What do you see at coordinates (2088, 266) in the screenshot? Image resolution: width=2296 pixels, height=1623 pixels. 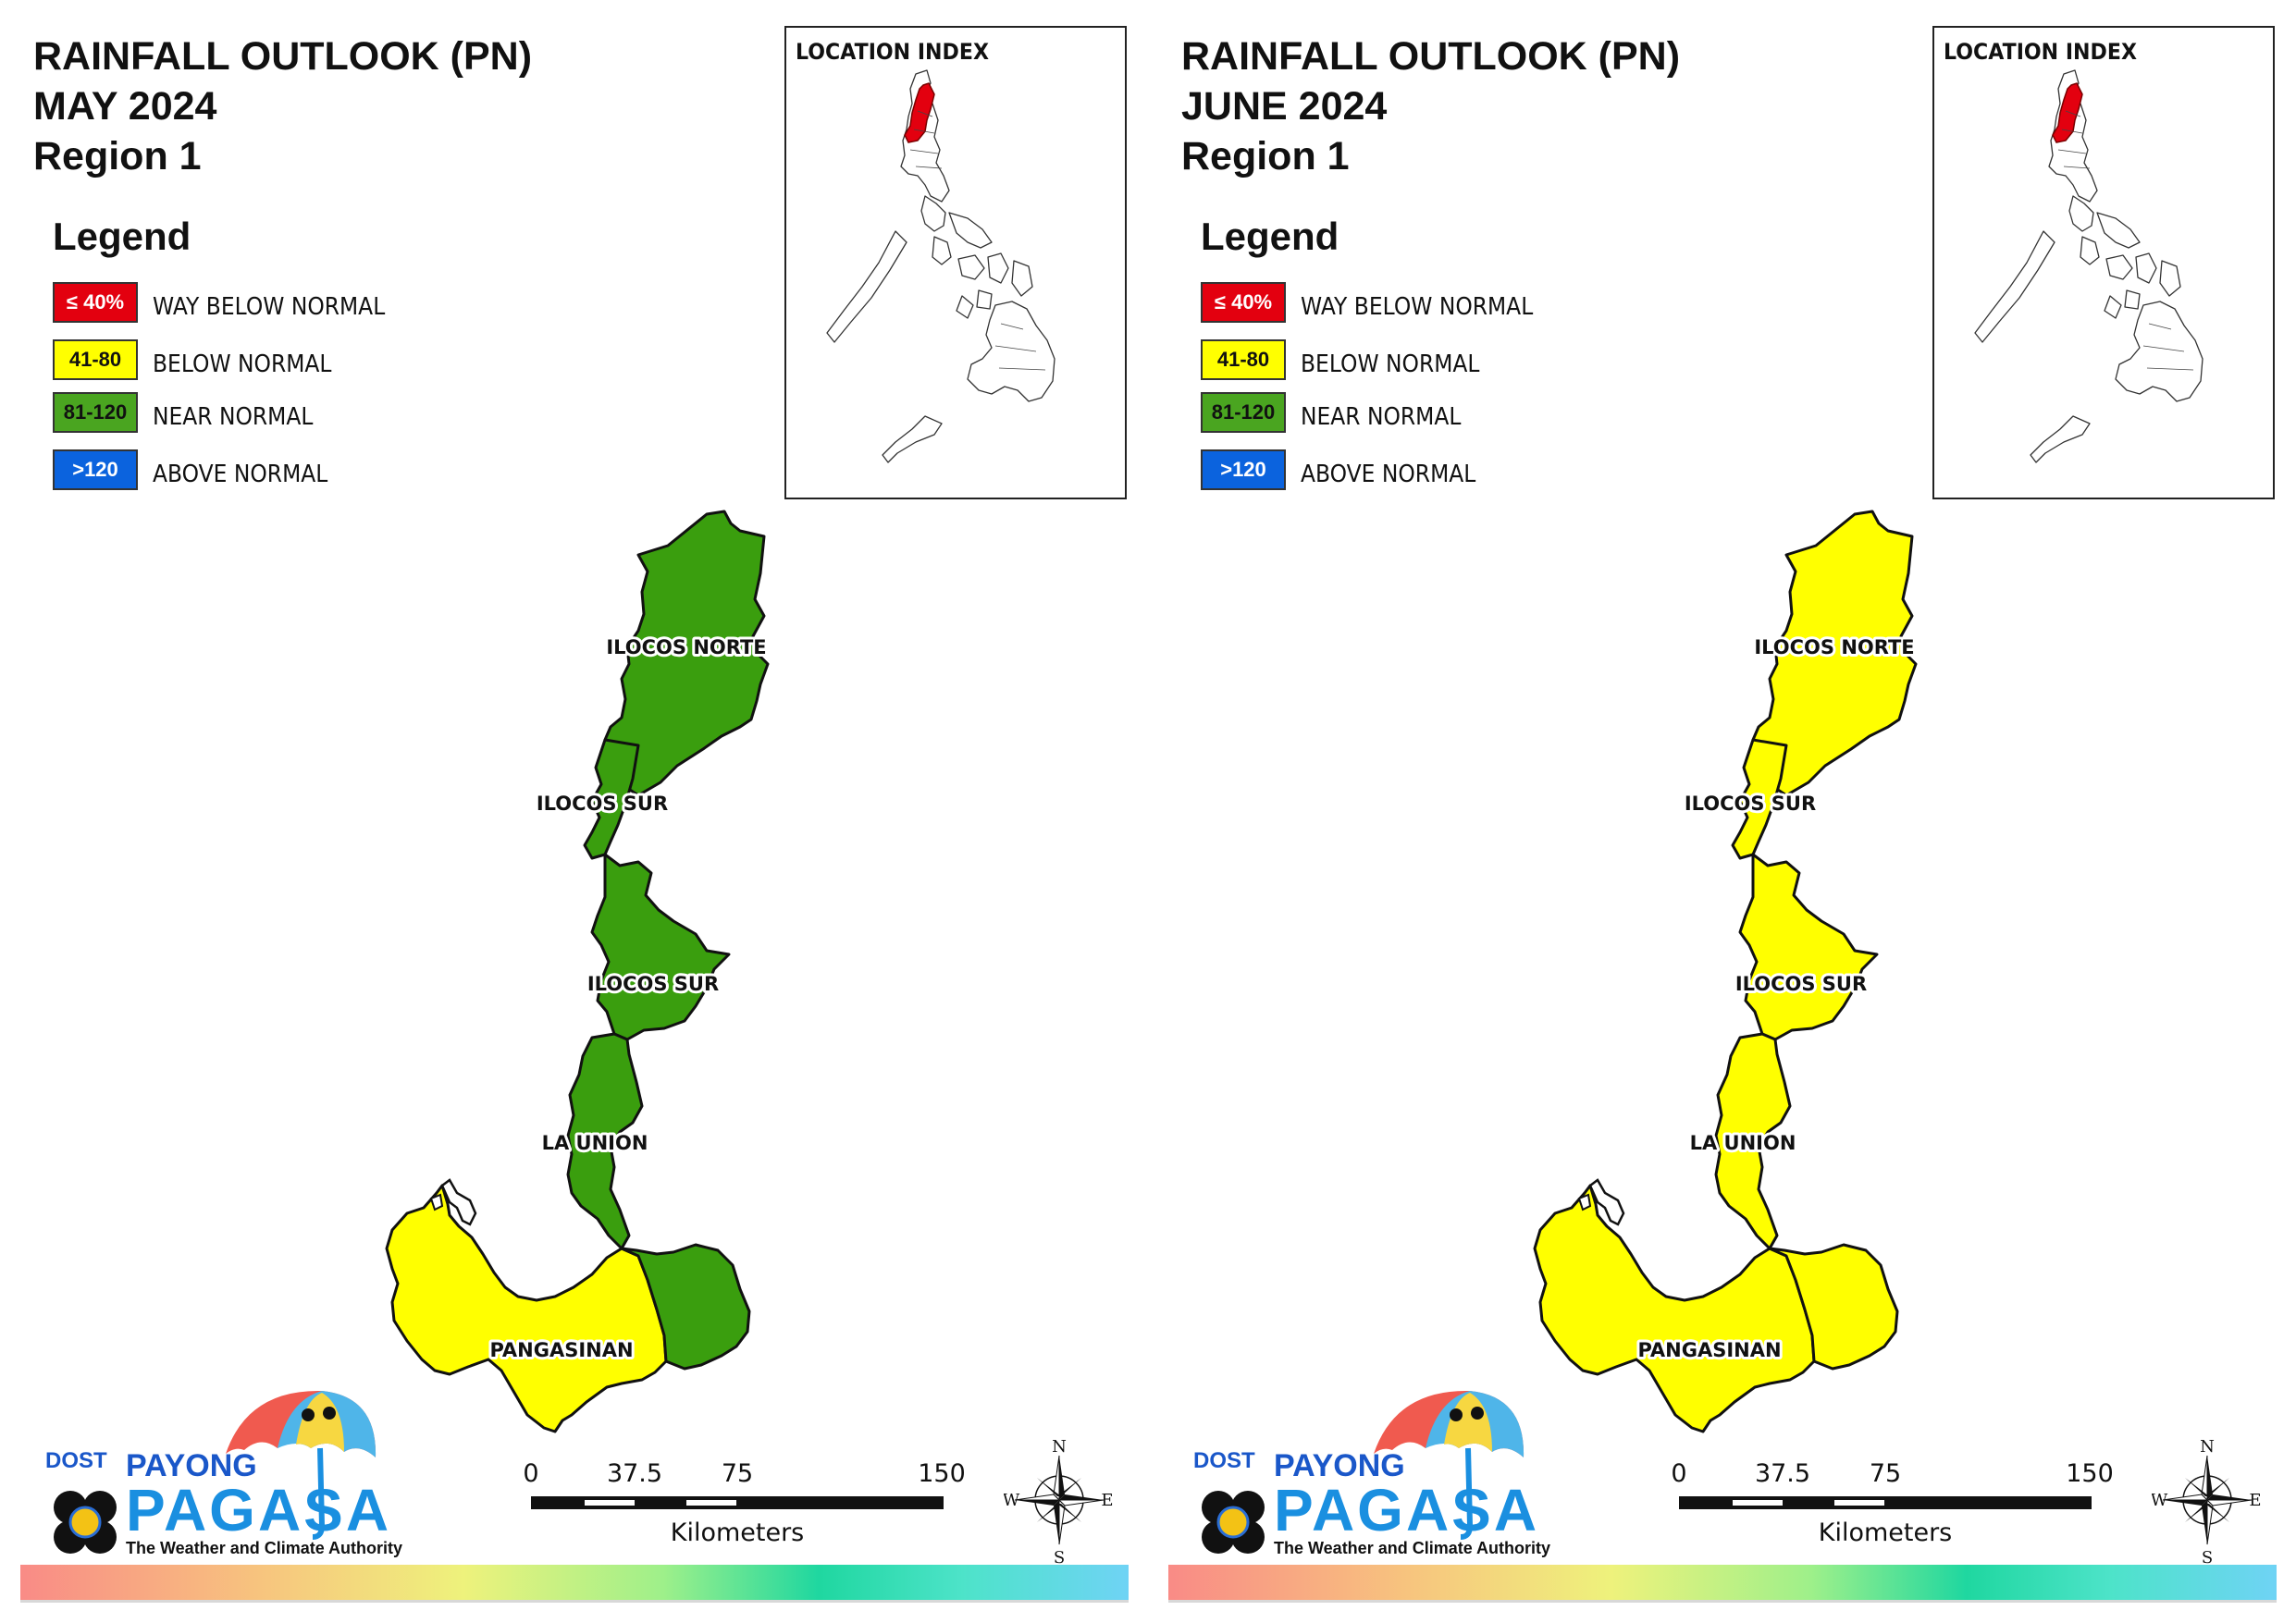 I see `philippines-inset-map` at bounding box center [2088, 266].